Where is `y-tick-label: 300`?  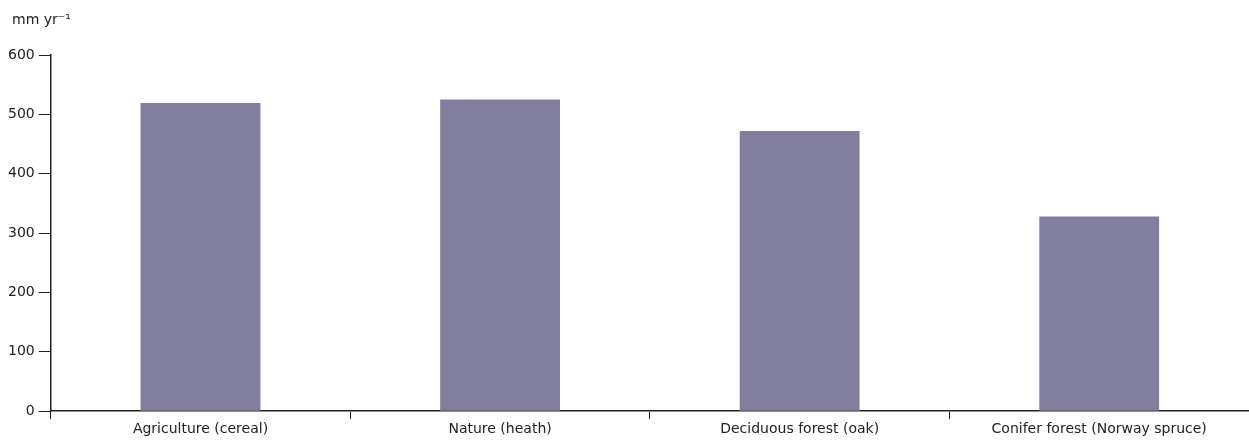 y-tick-label: 300 is located at coordinates (21, 231).